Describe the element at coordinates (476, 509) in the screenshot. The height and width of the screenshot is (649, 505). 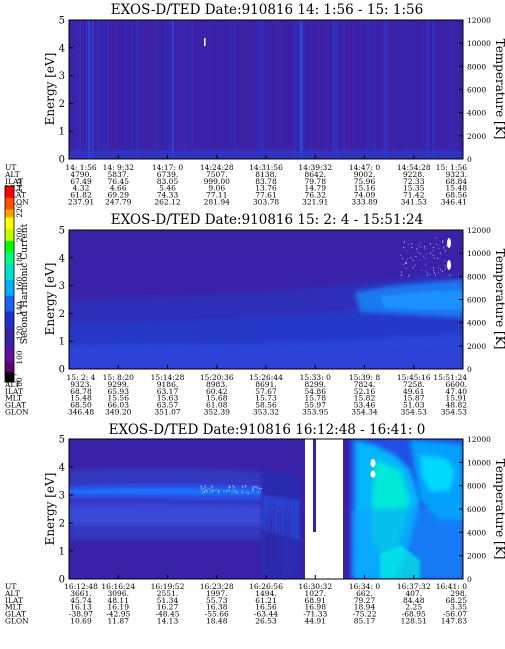
I see `y2tick-label: 6000` at that location.